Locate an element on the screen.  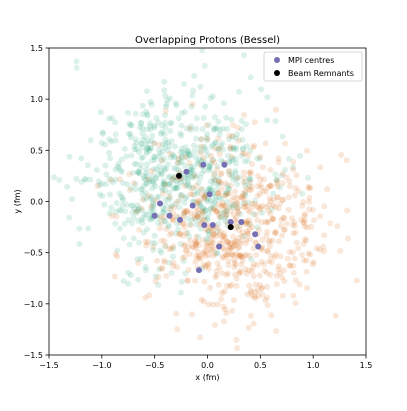
legend-label-beam-remnants: Beam Remnants is located at coordinates (321, 73).